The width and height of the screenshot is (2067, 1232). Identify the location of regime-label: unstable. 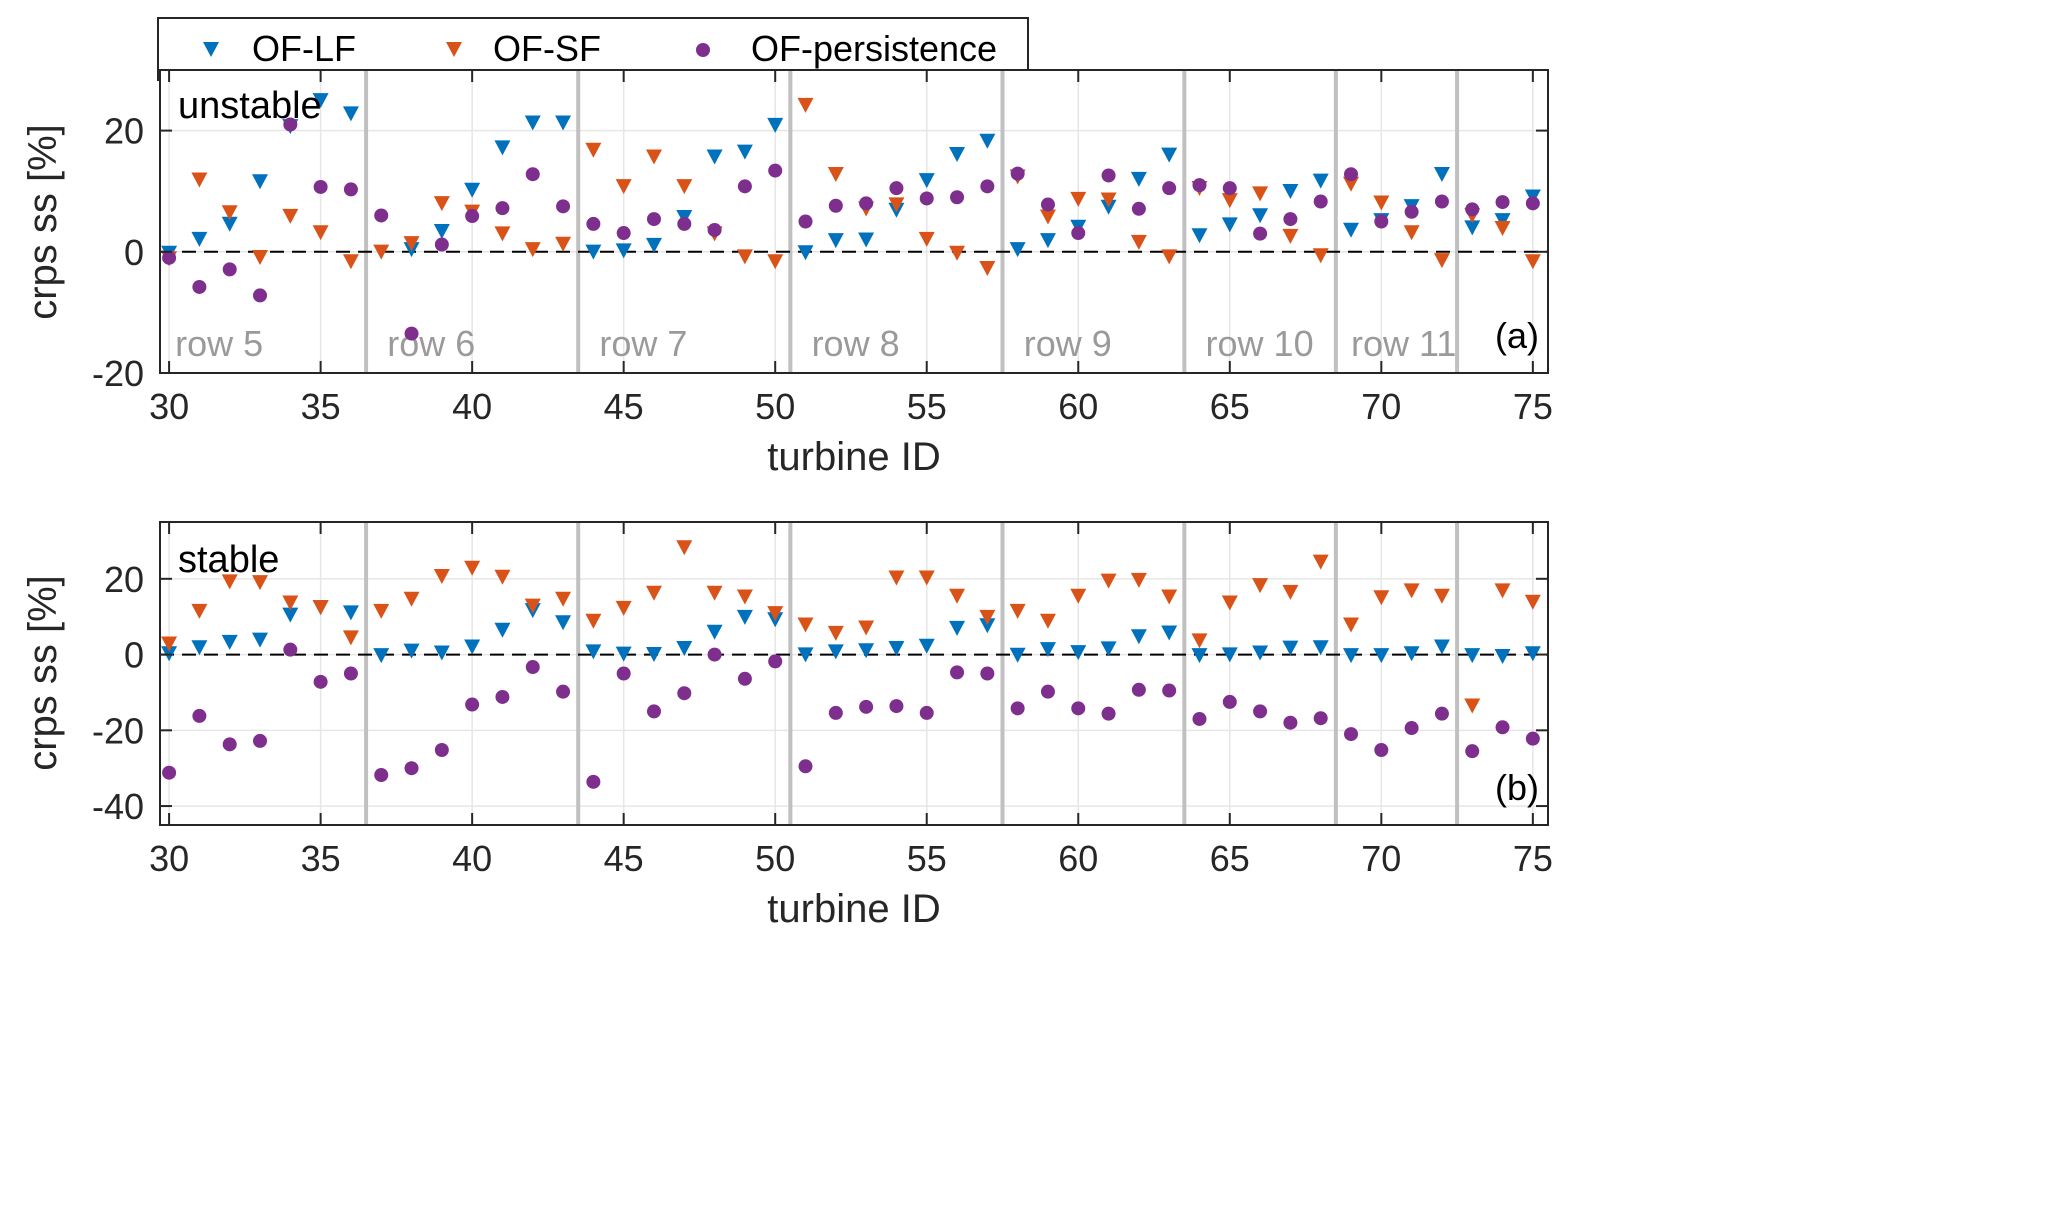
(250, 106).